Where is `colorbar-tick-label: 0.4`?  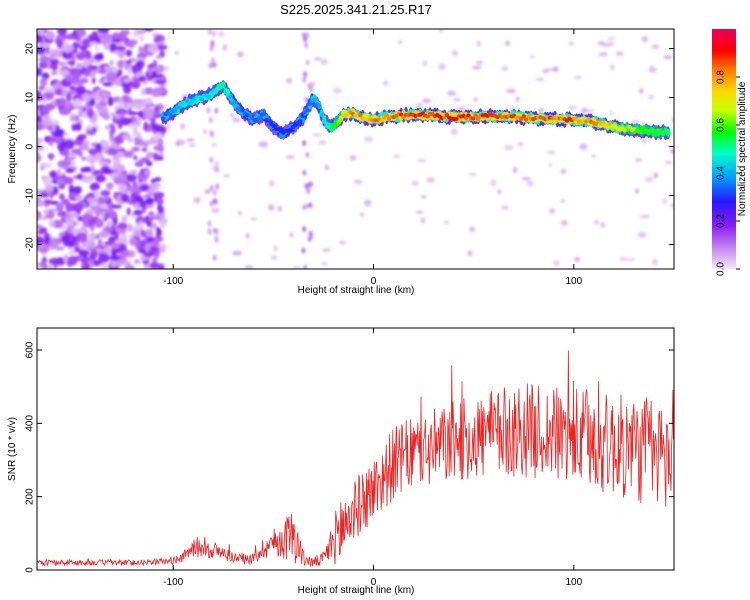
colorbar-tick-label: 0.4 is located at coordinates (721, 173).